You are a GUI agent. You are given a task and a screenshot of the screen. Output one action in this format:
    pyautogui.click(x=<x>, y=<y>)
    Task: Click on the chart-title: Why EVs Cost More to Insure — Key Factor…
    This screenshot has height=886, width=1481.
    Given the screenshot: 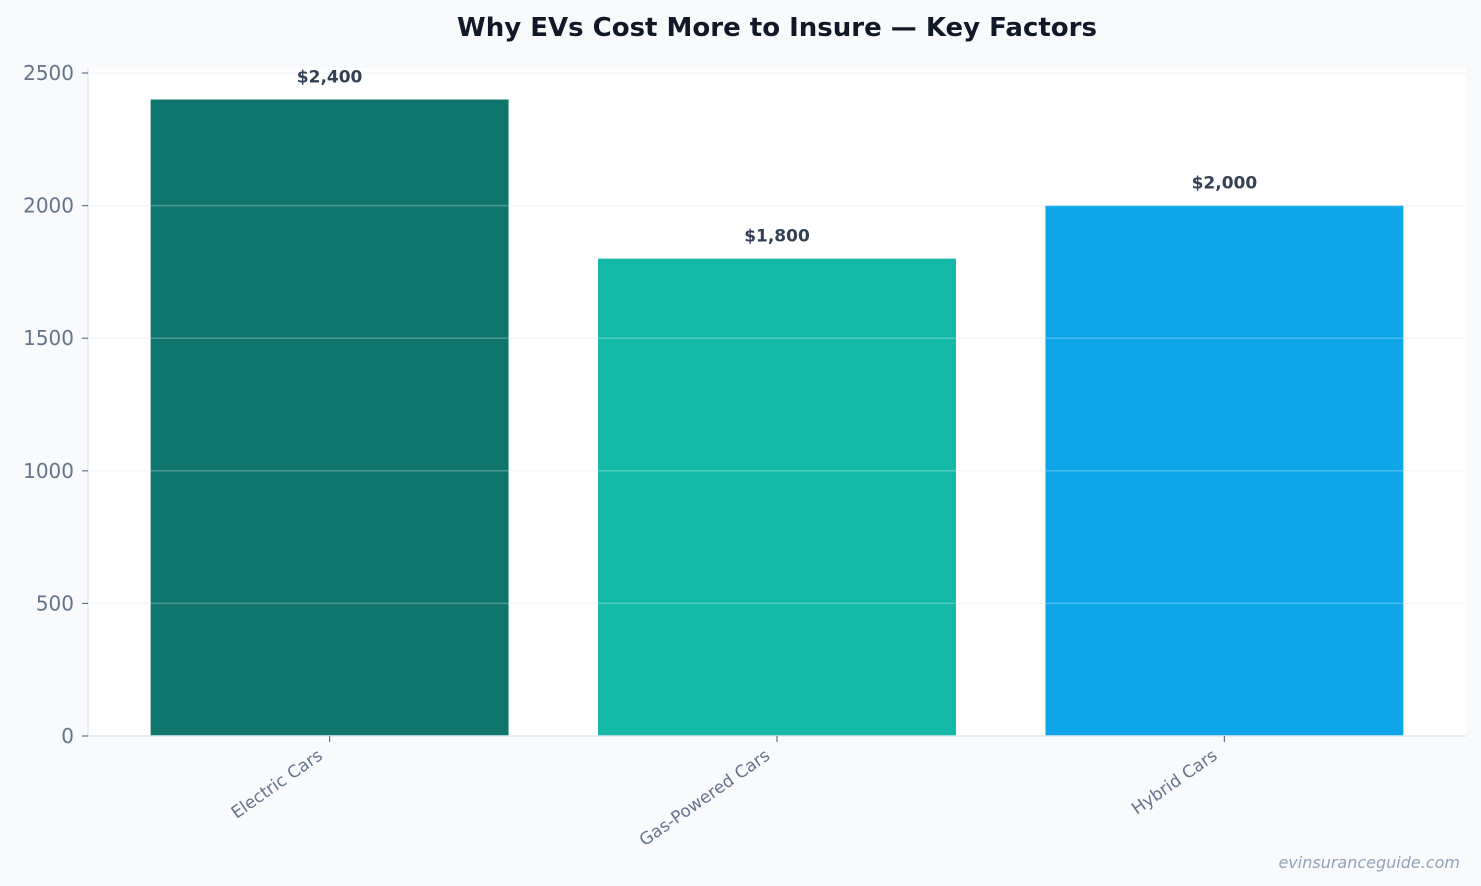 What is the action you would take?
    pyautogui.click(x=777, y=28)
    